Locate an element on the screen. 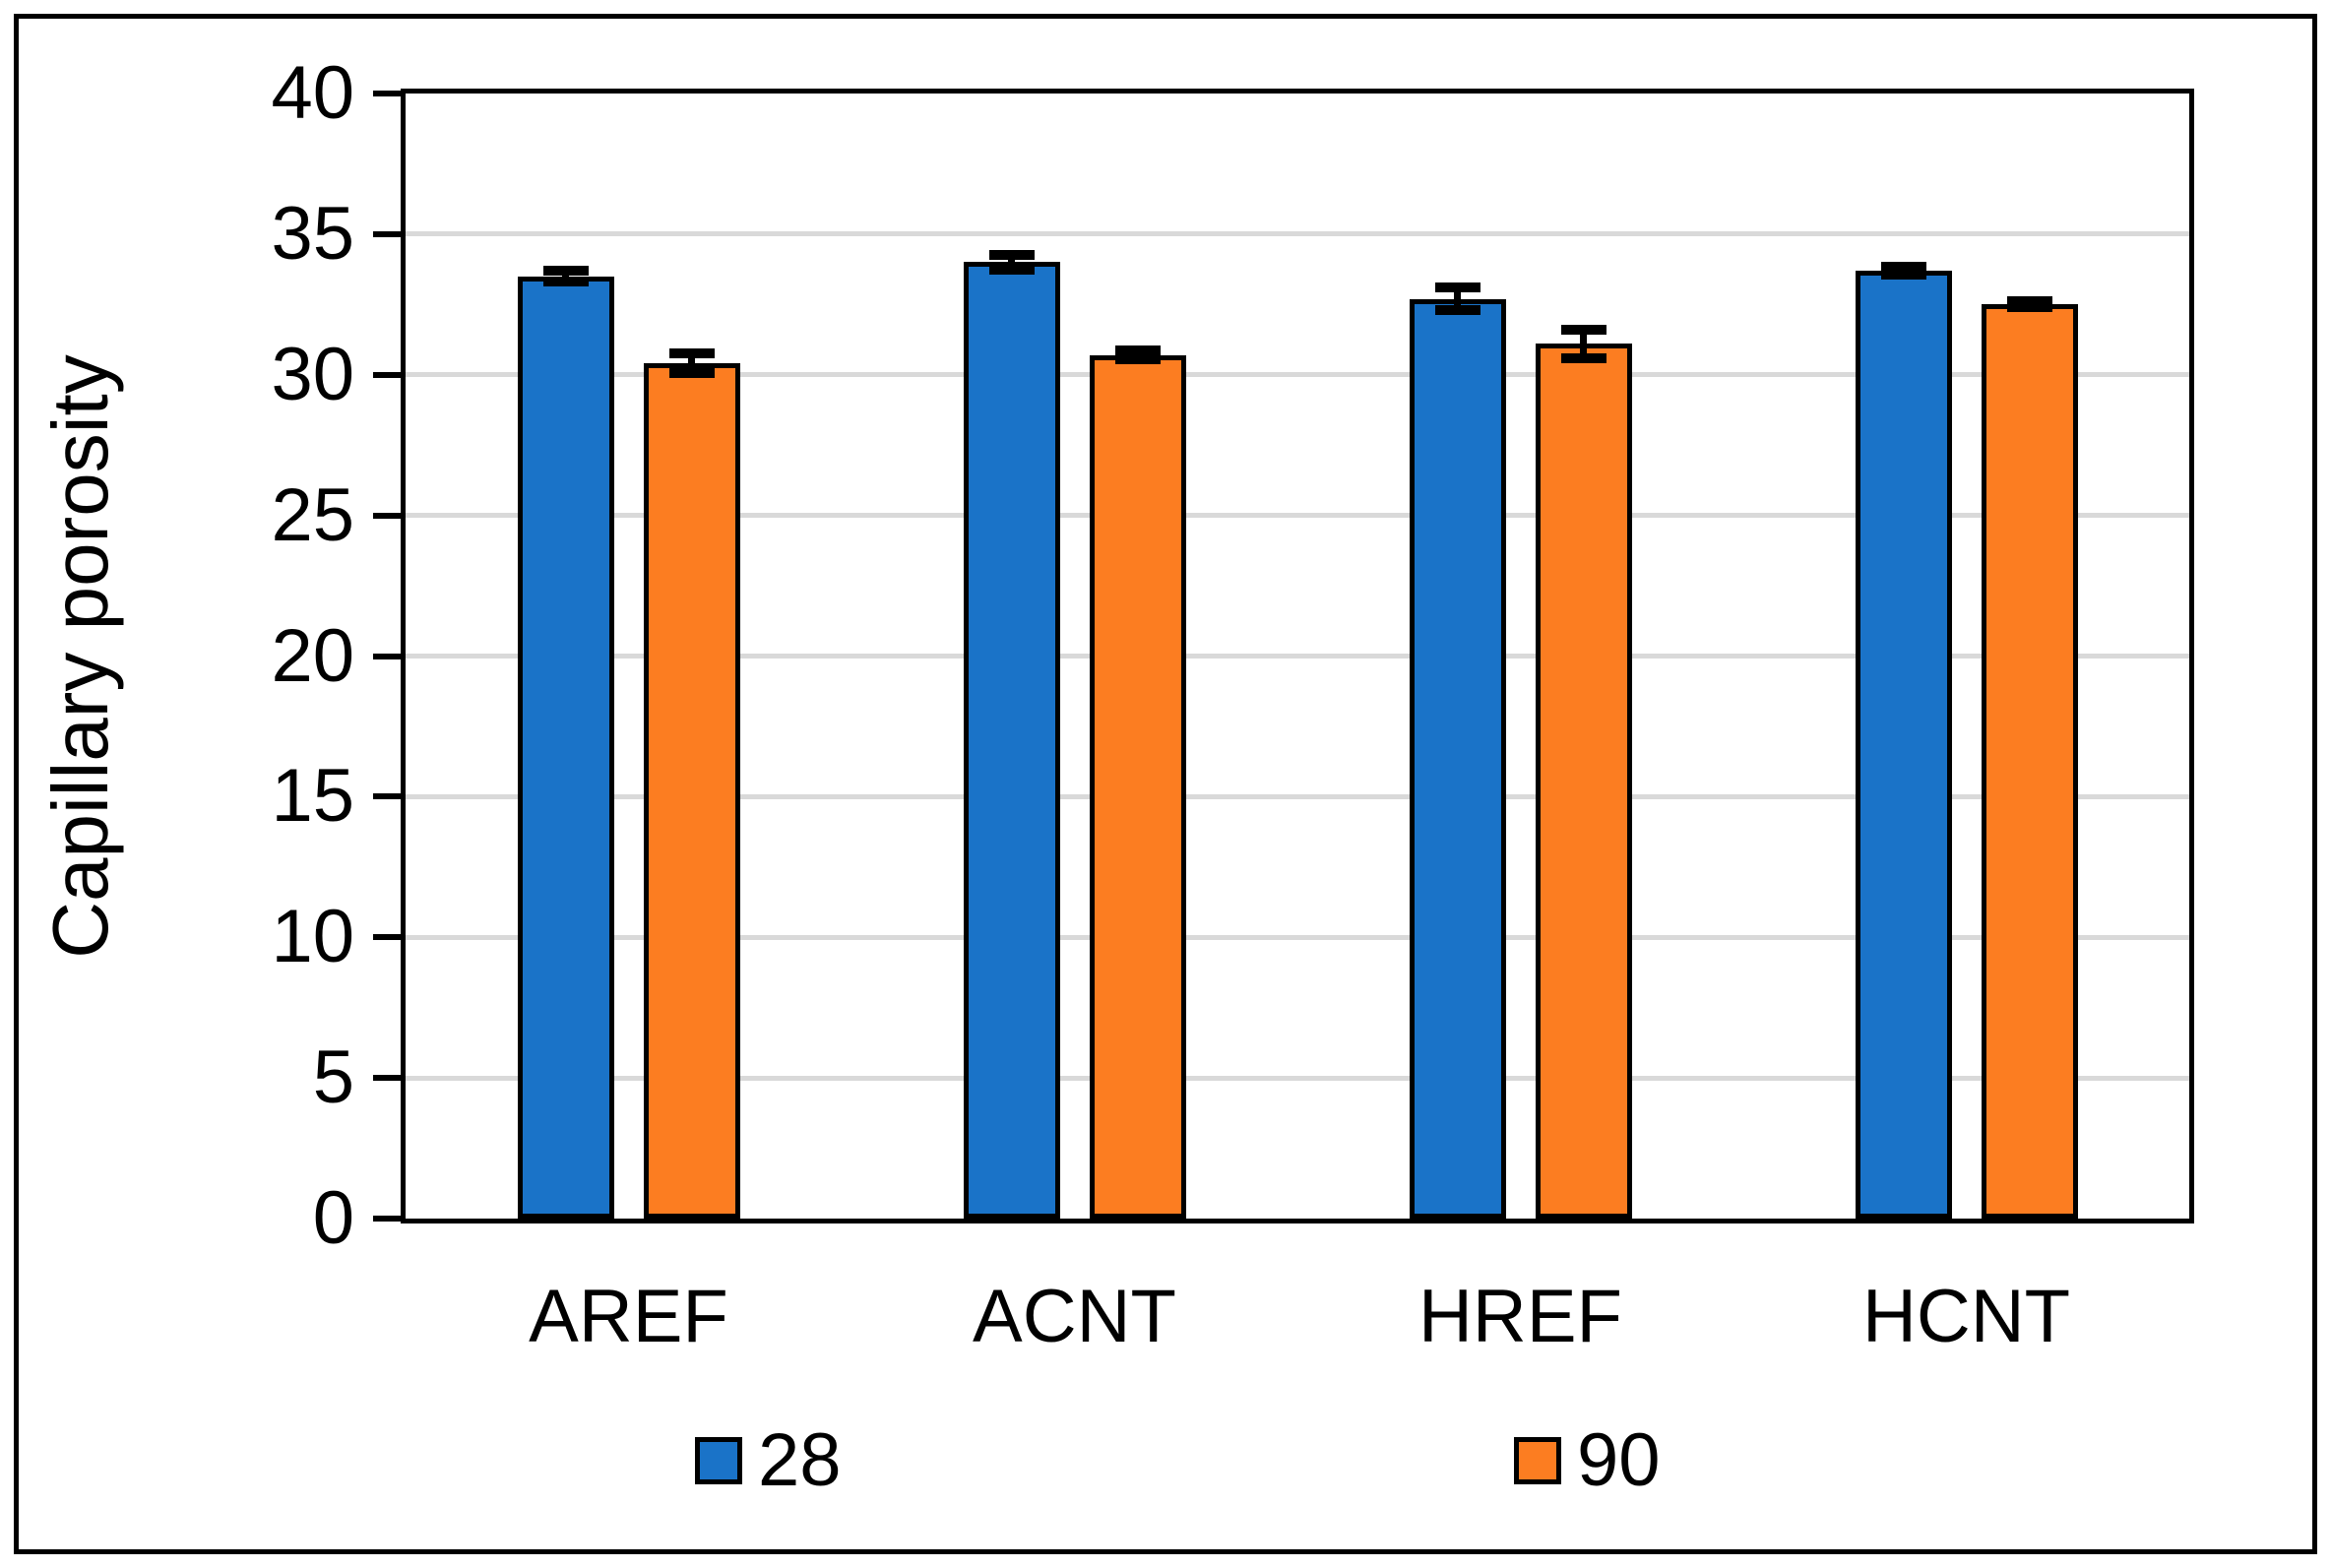 This screenshot has width=2331, height=1568. bar-28-HREF is located at coordinates (1457, 758).